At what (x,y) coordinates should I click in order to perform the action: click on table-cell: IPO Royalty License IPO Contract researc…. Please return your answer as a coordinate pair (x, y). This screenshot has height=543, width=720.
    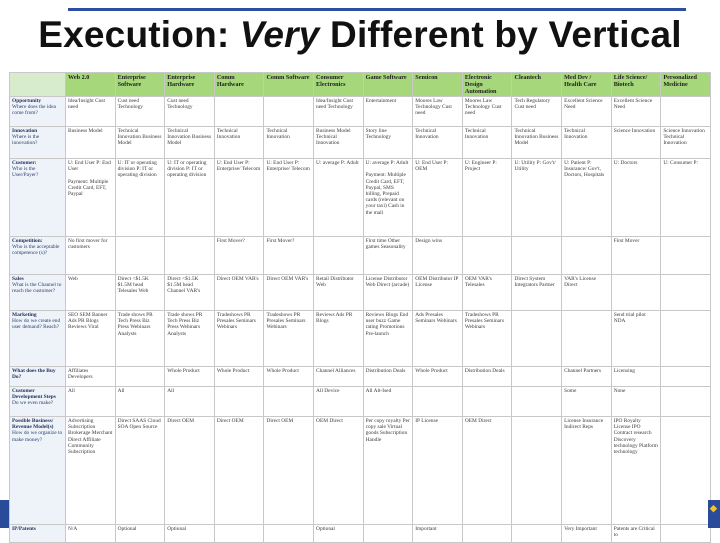
    Looking at the image, I should click on (636, 470).